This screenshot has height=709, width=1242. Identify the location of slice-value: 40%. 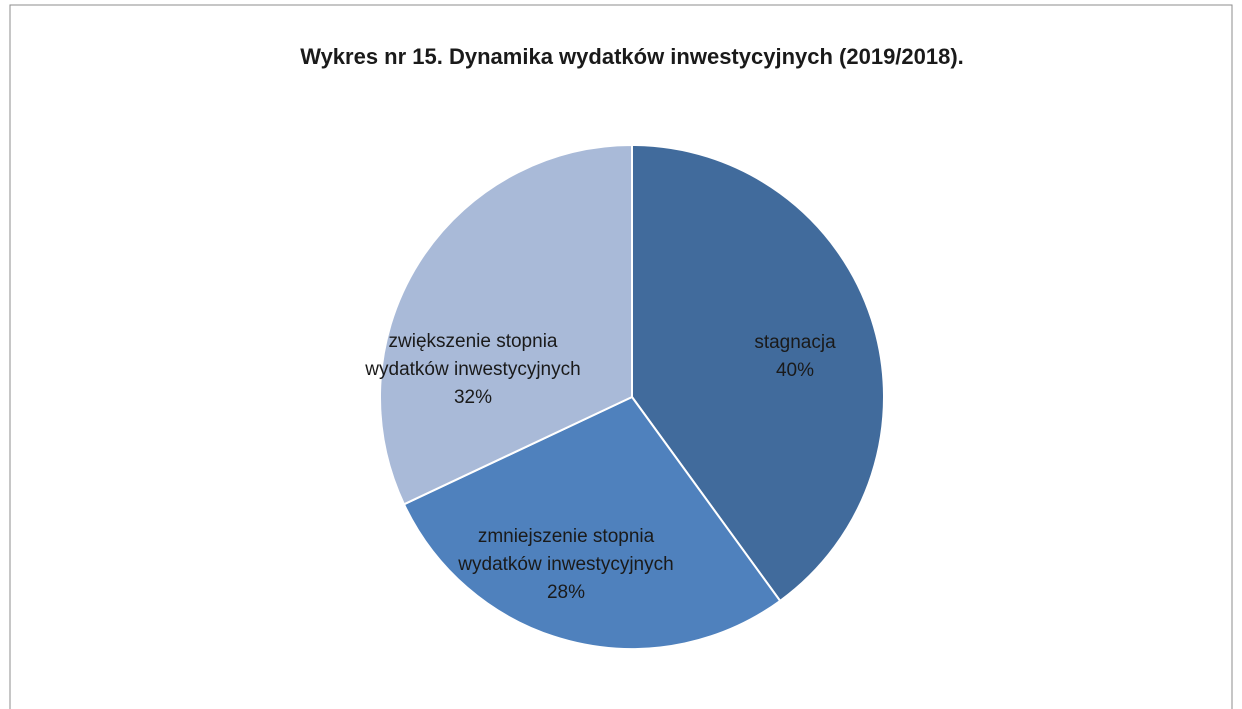
(795, 370).